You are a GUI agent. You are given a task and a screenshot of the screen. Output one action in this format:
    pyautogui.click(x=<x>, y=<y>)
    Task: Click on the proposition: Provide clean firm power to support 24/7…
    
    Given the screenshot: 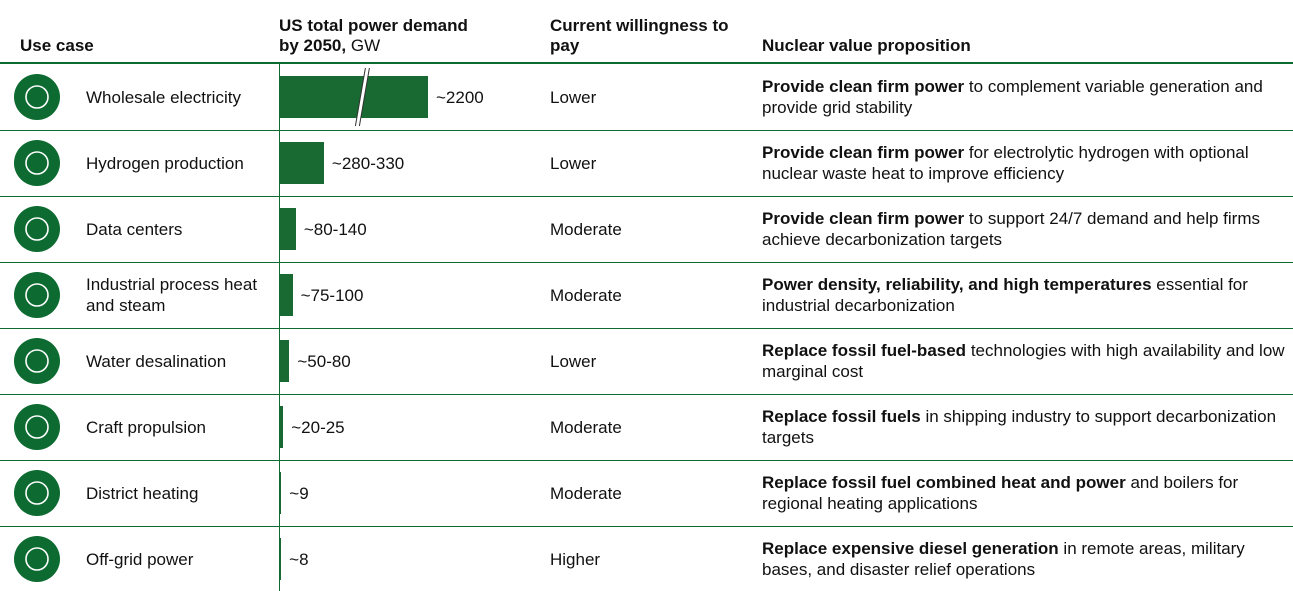 What is the action you would take?
    pyautogui.click(x=1024, y=229)
    